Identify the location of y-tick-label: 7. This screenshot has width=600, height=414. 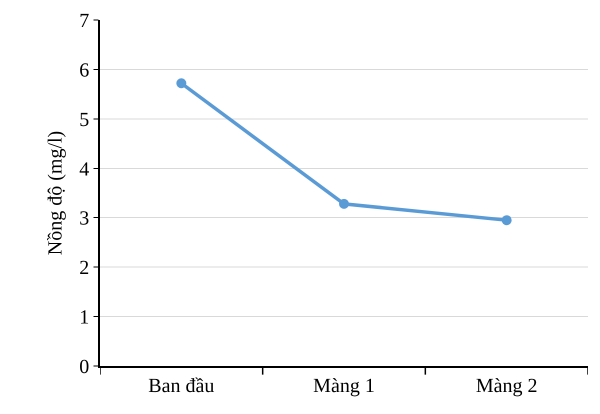
(84, 21).